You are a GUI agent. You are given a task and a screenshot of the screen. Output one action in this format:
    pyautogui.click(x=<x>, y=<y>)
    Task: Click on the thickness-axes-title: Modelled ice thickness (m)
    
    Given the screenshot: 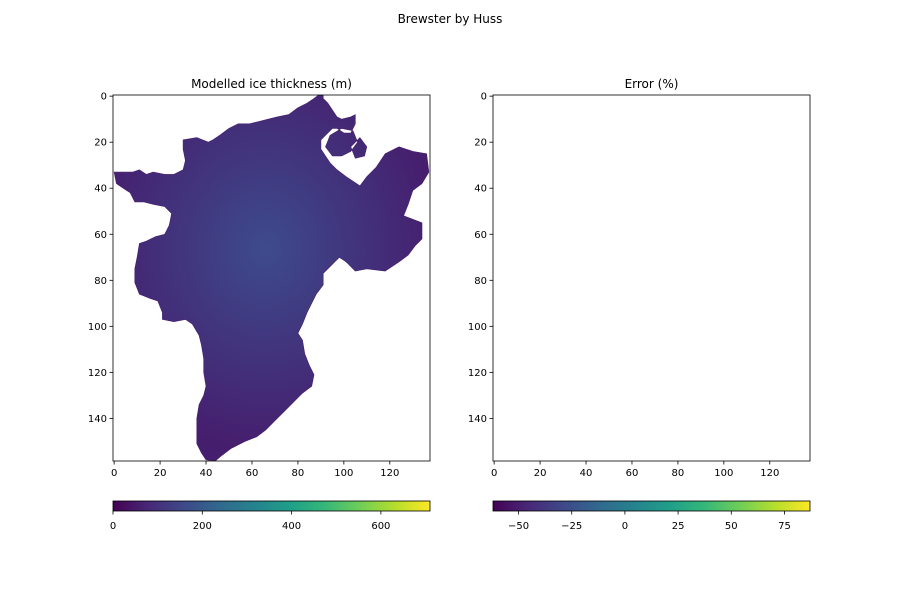 What is the action you would take?
    pyautogui.click(x=271, y=84)
    